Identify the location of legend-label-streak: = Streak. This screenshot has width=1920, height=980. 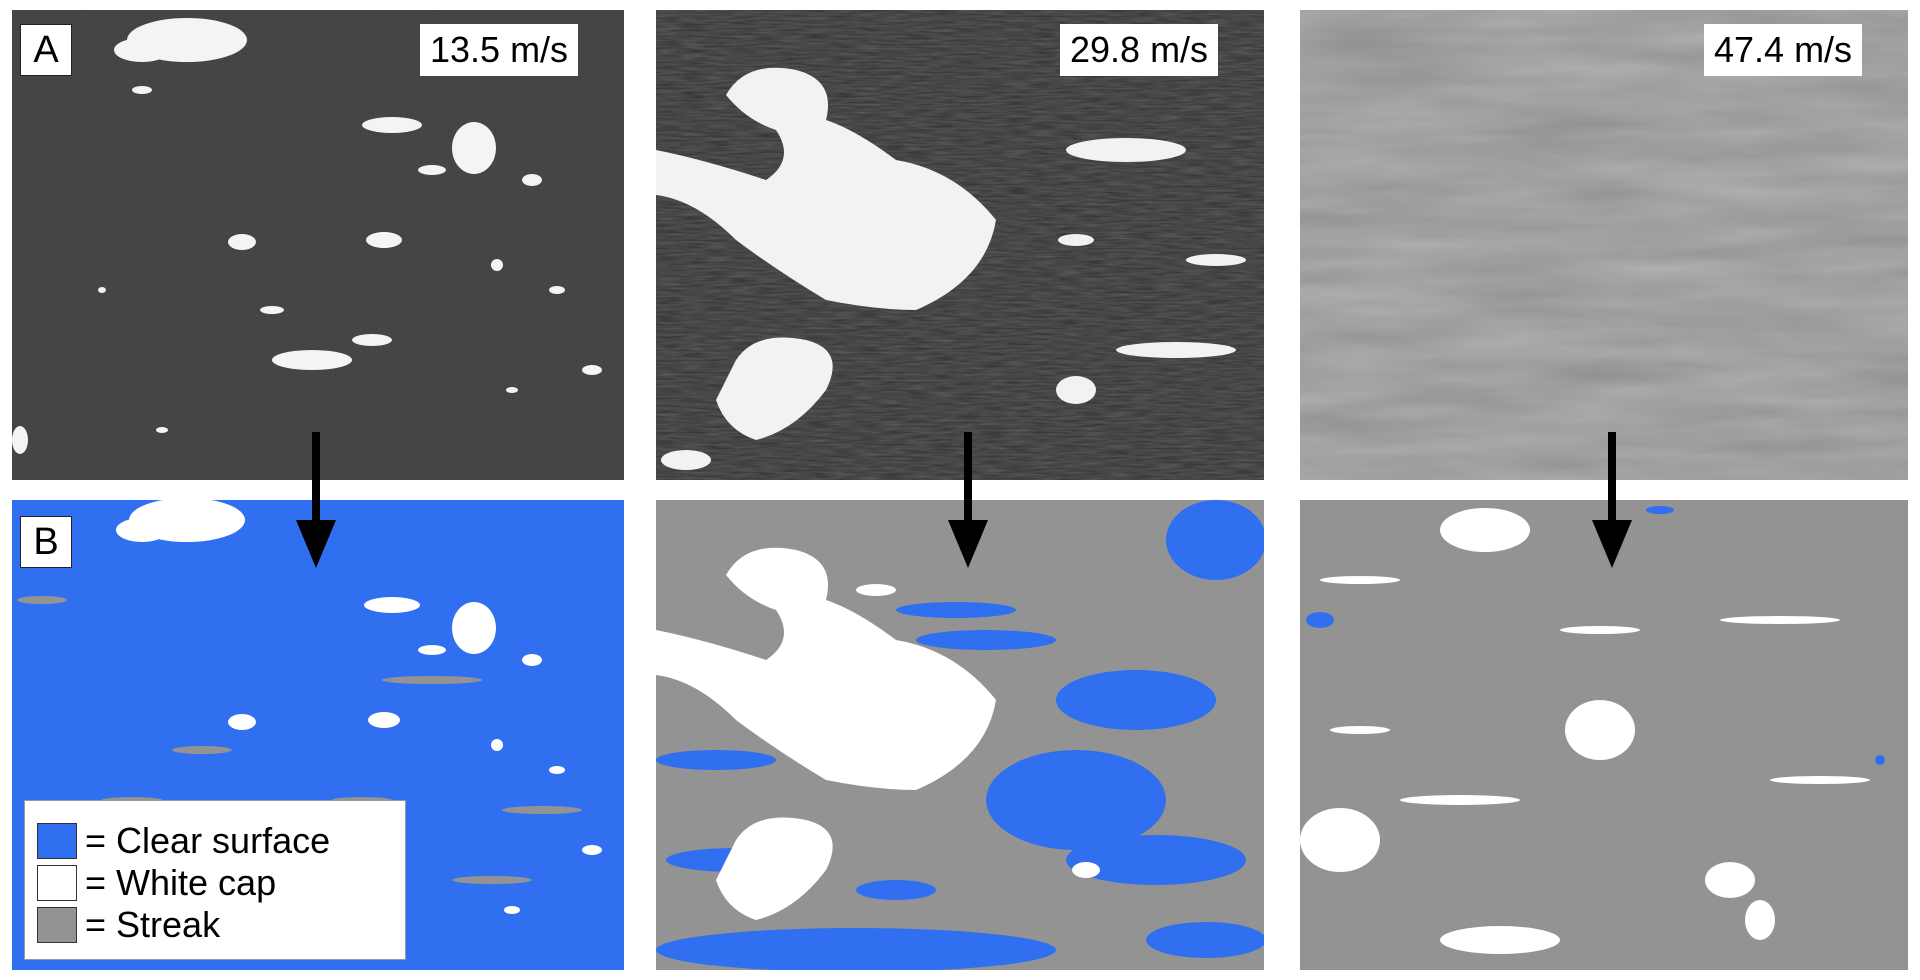
(153, 924).